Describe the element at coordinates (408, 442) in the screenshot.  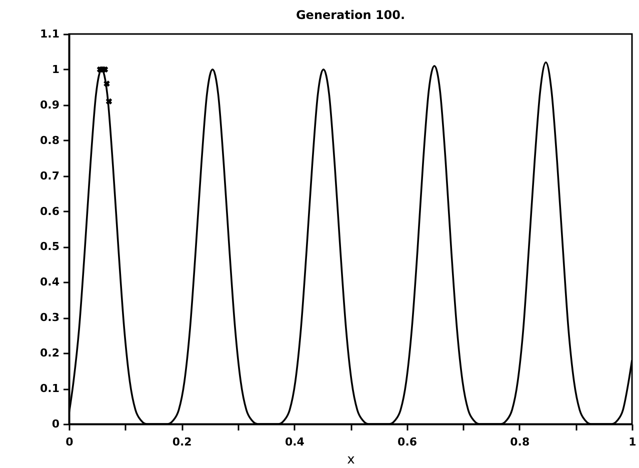
I see `x-tick-label: 0.6` at that location.